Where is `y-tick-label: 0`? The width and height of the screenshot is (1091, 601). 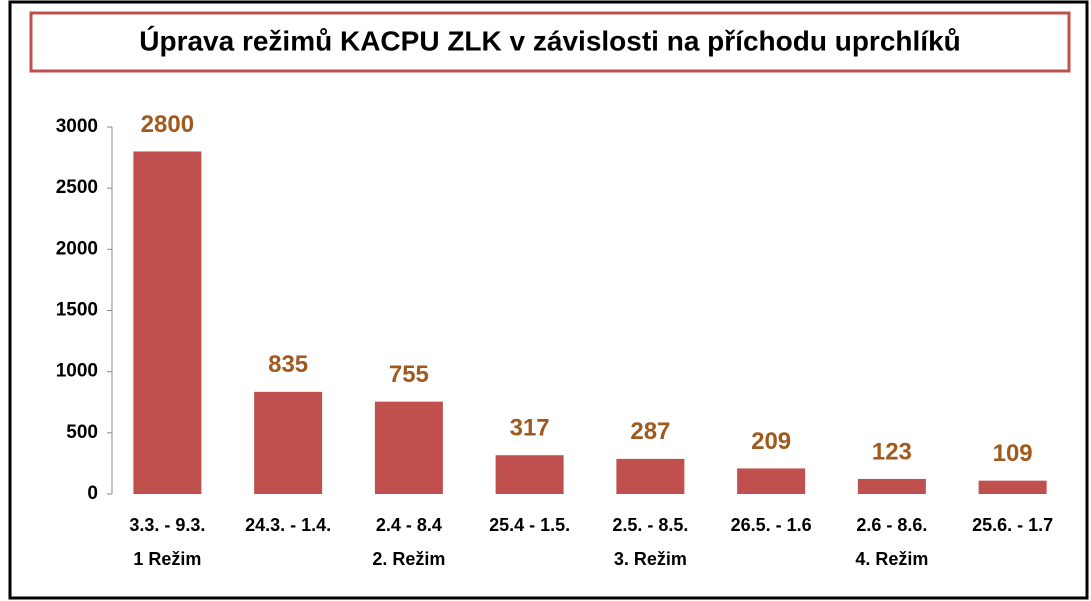
y-tick-label: 0 is located at coordinates (92, 493).